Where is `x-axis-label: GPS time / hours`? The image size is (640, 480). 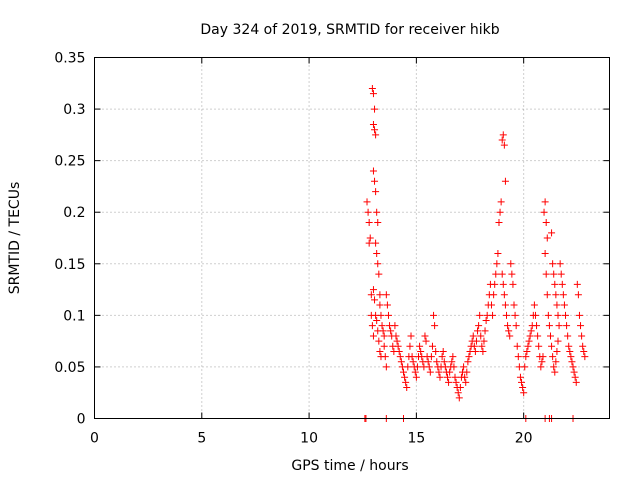
x-axis-label: GPS time / hours is located at coordinates (349, 466).